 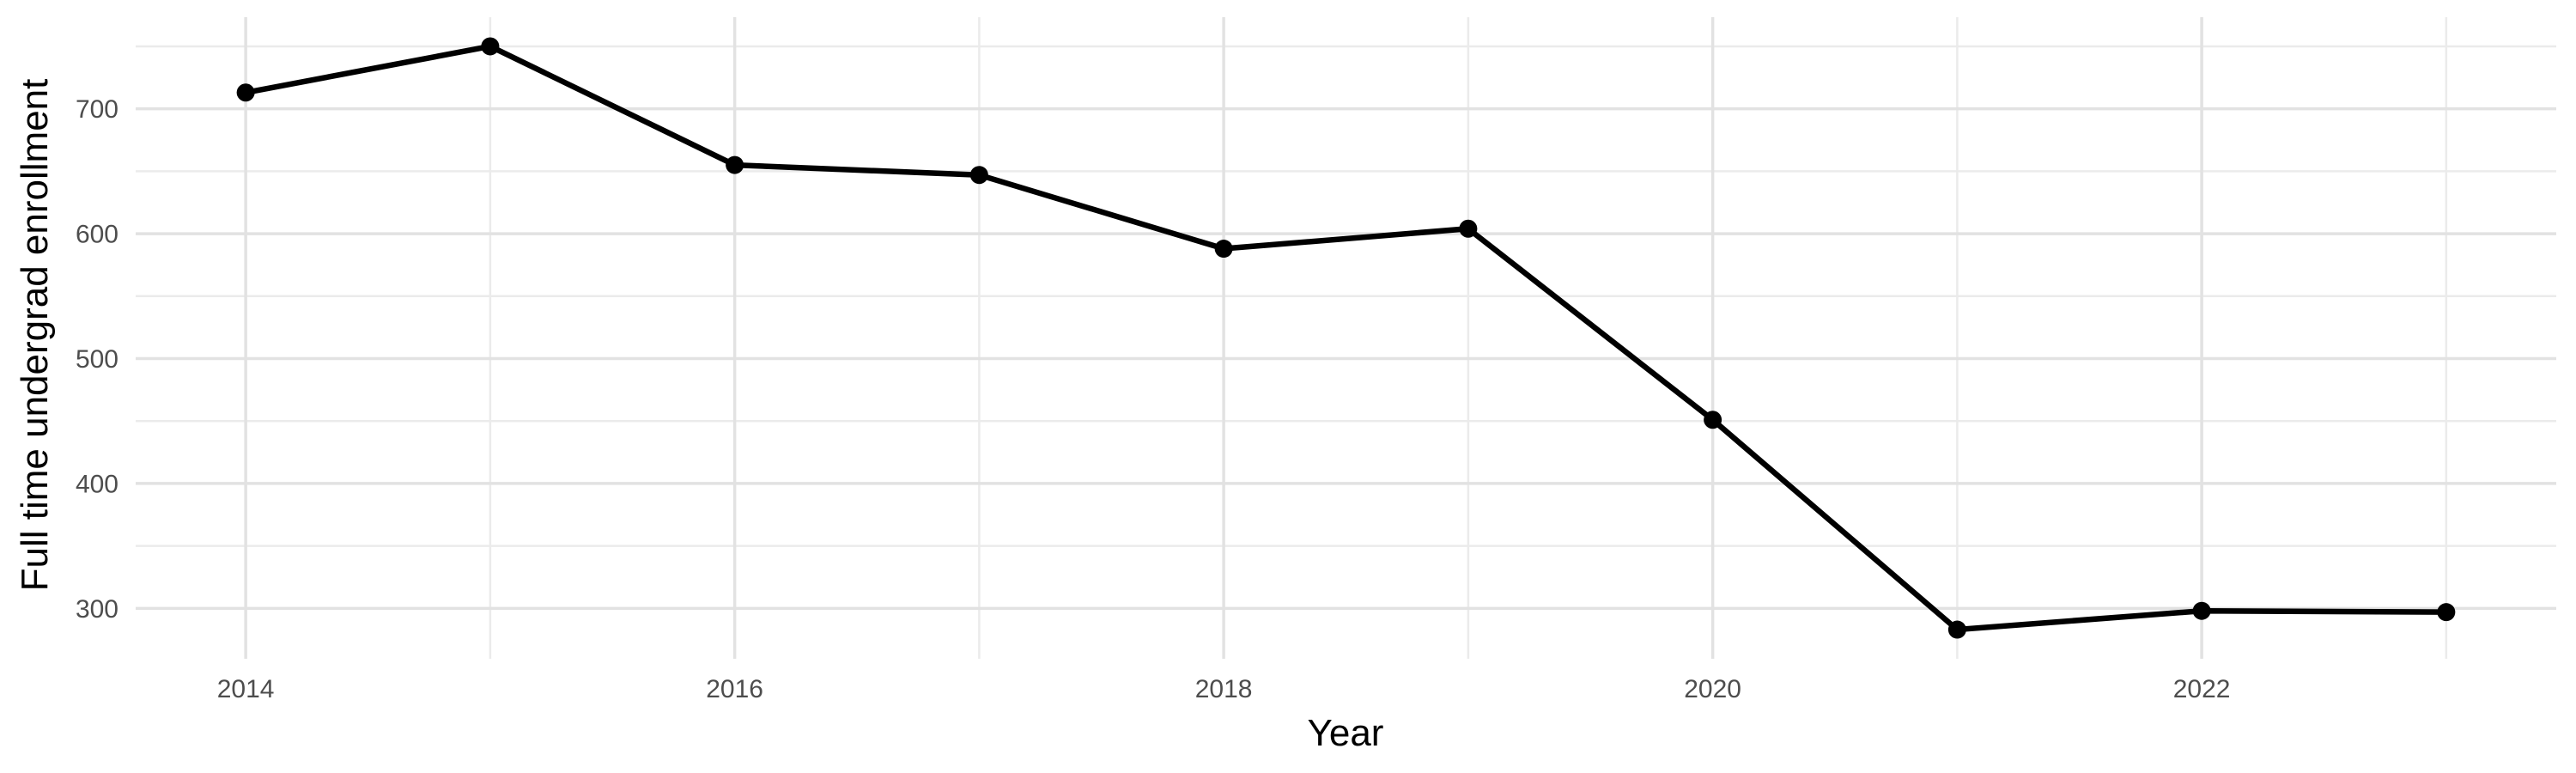 I want to click on y-tick-label: 700, so click(x=97, y=109).